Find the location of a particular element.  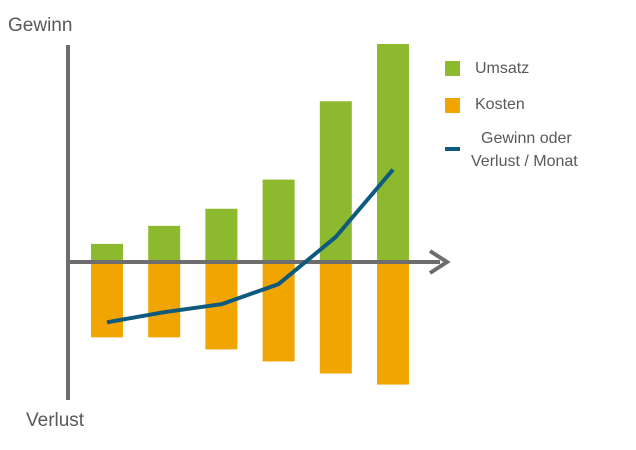

legend-label-gewinn-line1: Gewinn oder is located at coordinates (526, 138).